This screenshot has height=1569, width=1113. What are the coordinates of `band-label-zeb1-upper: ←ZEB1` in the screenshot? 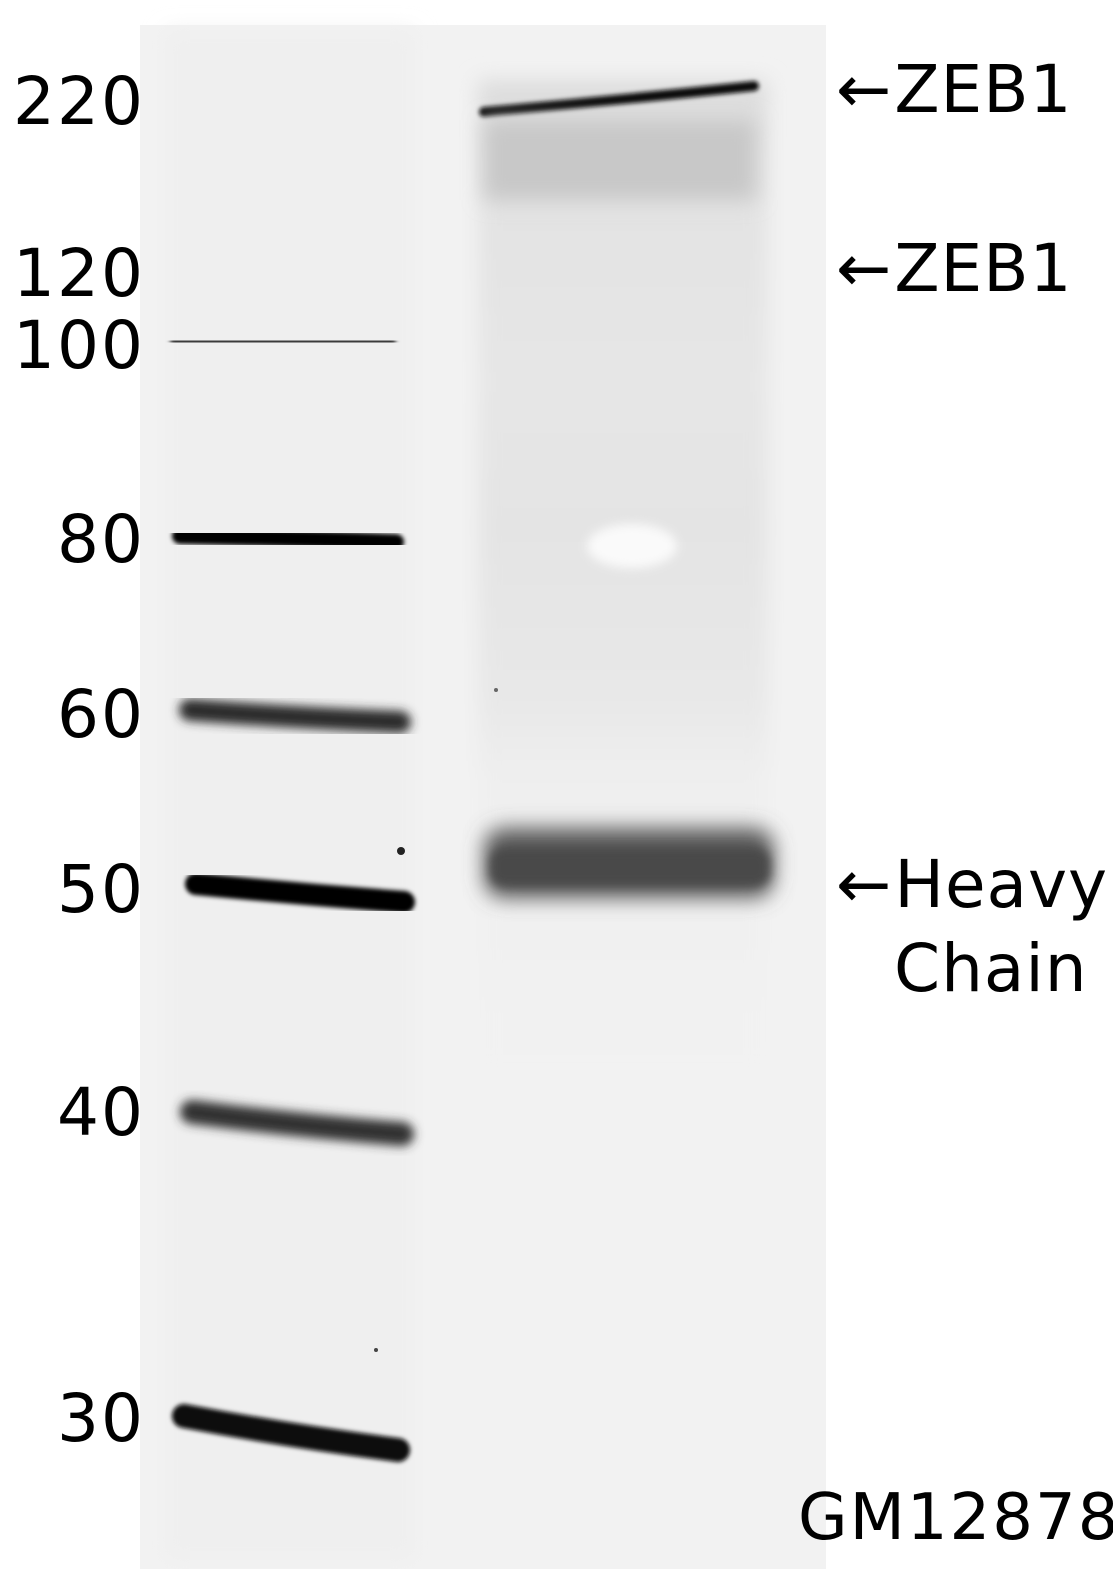 It's located at (954, 90).